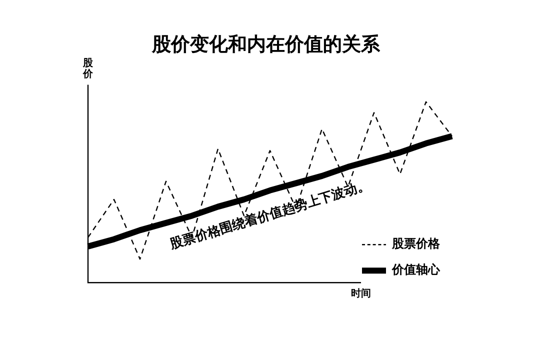 The width and height of the screenshot is (546, 341). Describe the element at coordinates (266, 44) in the screenshot. I see `chart-title: 股价变化和内在价值的关系` at that location.